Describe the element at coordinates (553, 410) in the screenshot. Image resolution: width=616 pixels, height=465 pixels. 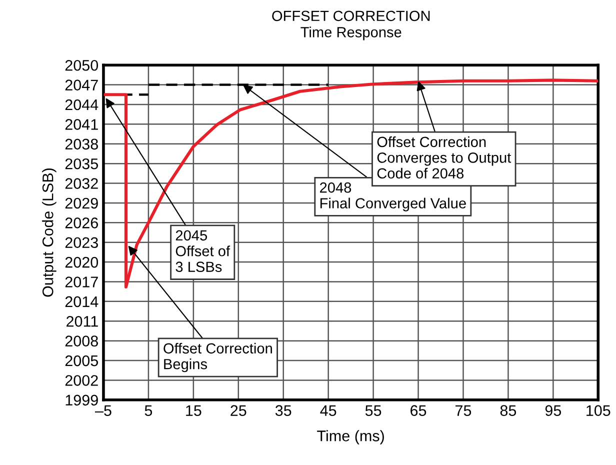
I see `x-tick-label: 95` at that location.